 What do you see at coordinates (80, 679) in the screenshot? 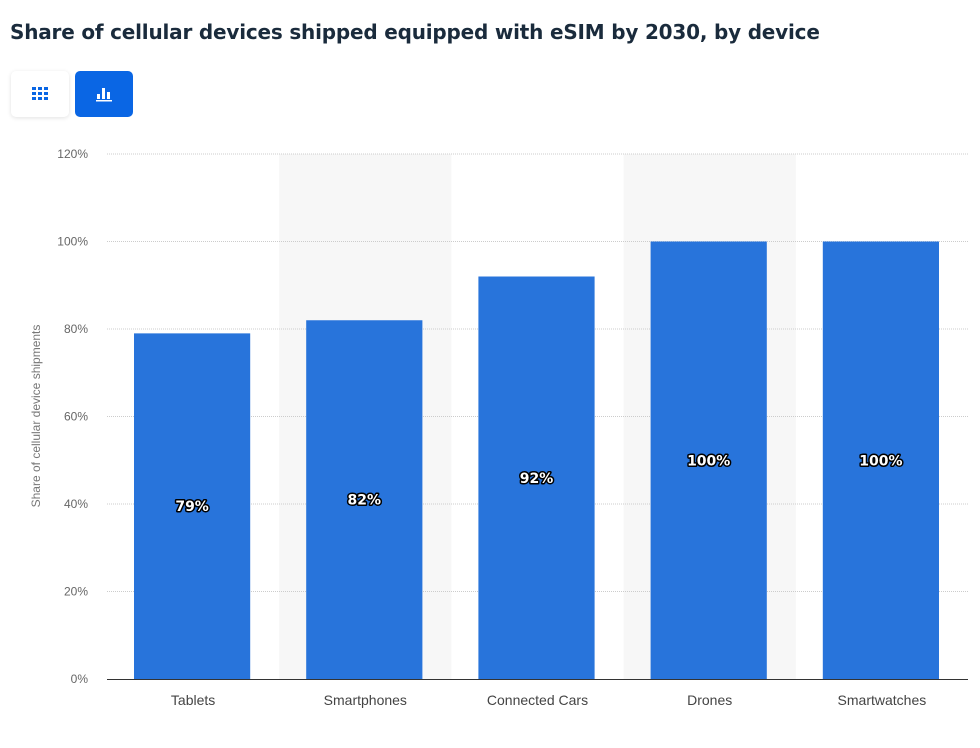
I see `y-tick-label: 0%` at bounding box center [80, 679].